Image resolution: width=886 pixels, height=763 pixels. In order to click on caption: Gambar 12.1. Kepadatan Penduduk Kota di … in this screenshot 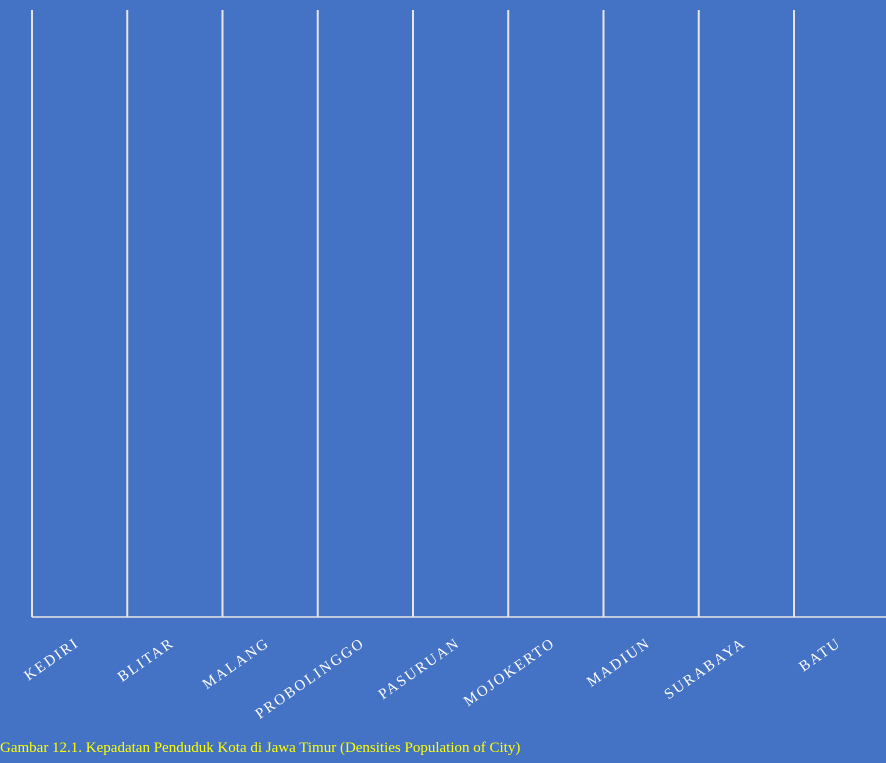, I will do `click(260, 748)`.